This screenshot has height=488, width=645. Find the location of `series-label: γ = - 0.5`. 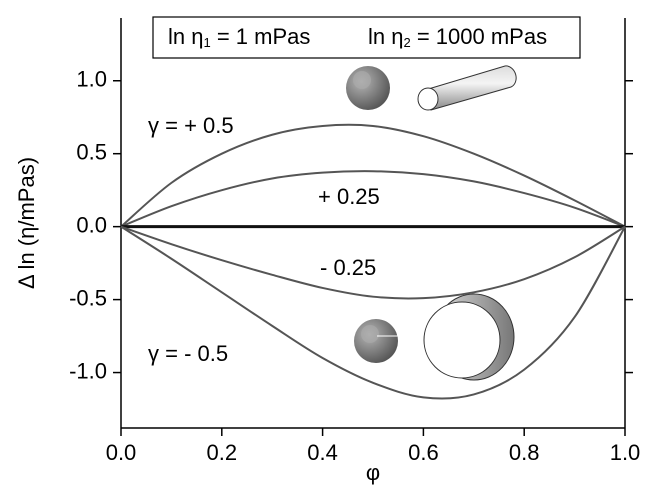

series-label: γ = - 0.5 is located at coordinates (188, 353).